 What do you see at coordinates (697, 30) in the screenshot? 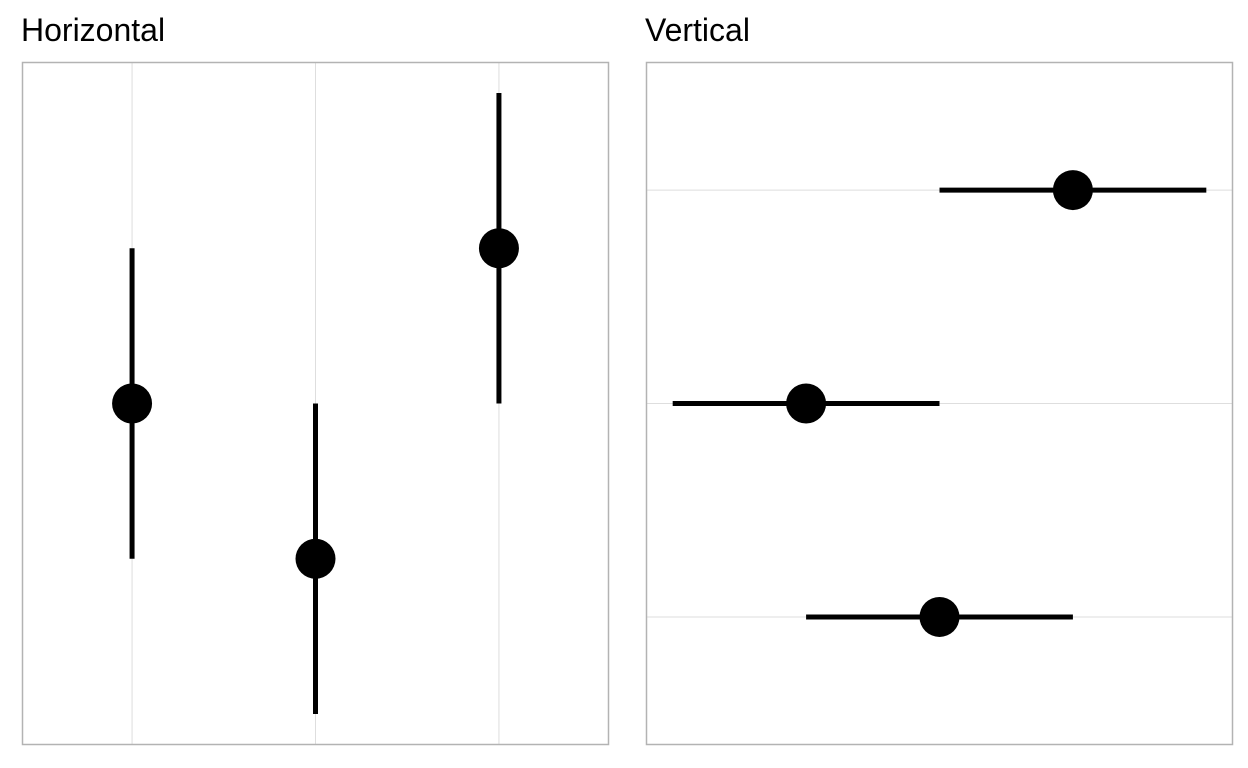
I see `right-panel-title: Vertical` at bounding box center [697, 30].